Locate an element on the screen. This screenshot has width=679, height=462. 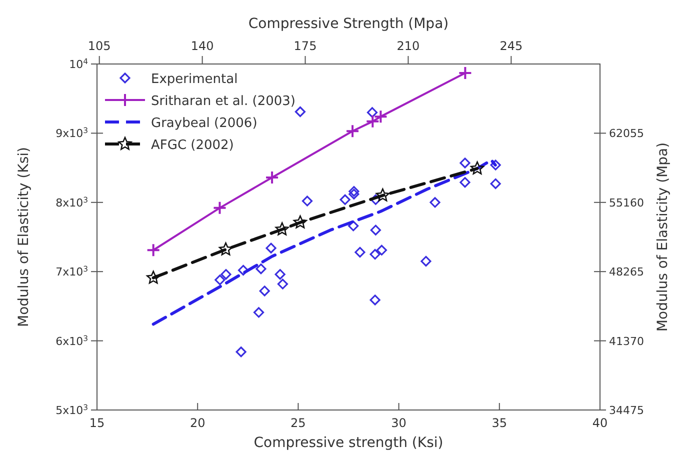
x-tick-label: 20 is located at coordinates (198, 423).